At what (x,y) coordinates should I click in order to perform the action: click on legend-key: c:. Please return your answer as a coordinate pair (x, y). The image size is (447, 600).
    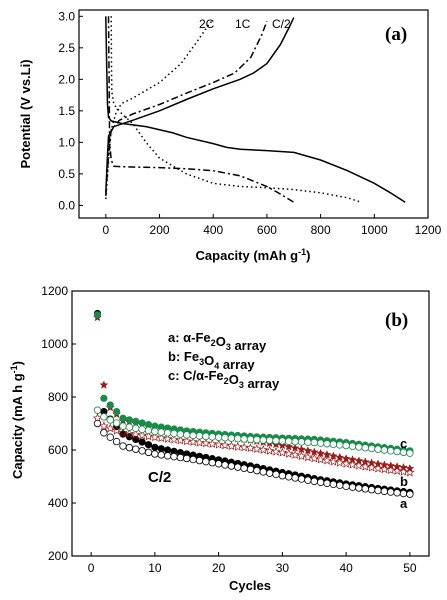
    Looking at the image, I should click on (175, 375).